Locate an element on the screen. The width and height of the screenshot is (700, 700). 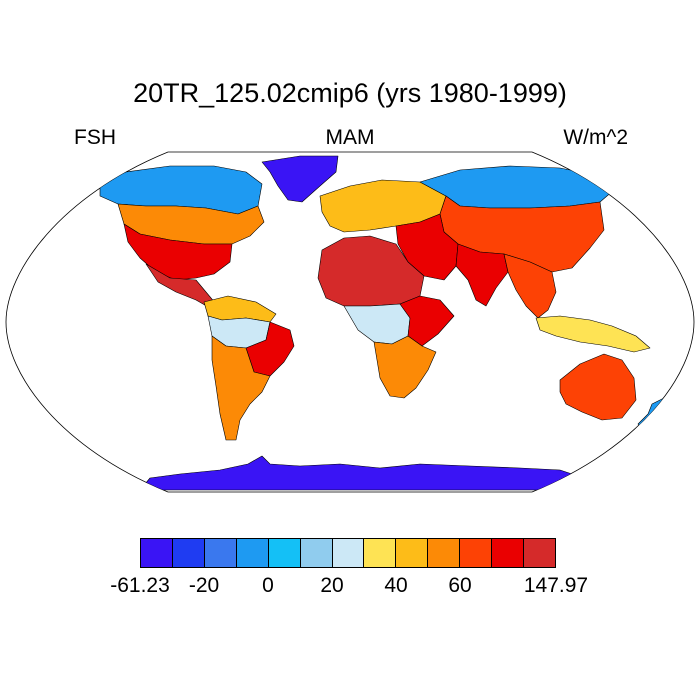
region-southern-africa is located at coordinates (405, 367).